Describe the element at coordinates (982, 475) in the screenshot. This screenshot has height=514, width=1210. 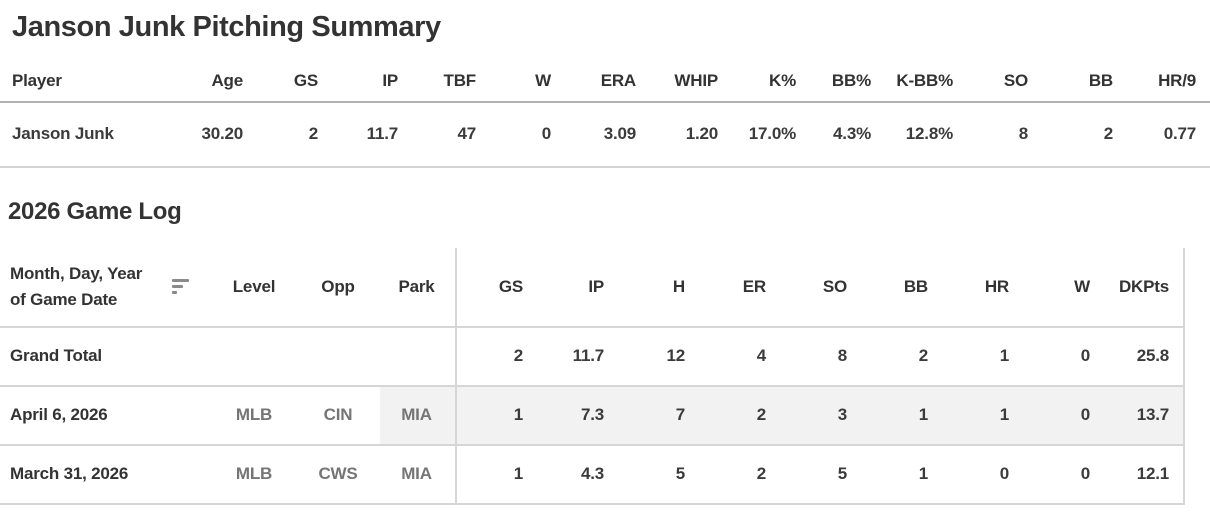
I see `hr-cell: 0` at that location.